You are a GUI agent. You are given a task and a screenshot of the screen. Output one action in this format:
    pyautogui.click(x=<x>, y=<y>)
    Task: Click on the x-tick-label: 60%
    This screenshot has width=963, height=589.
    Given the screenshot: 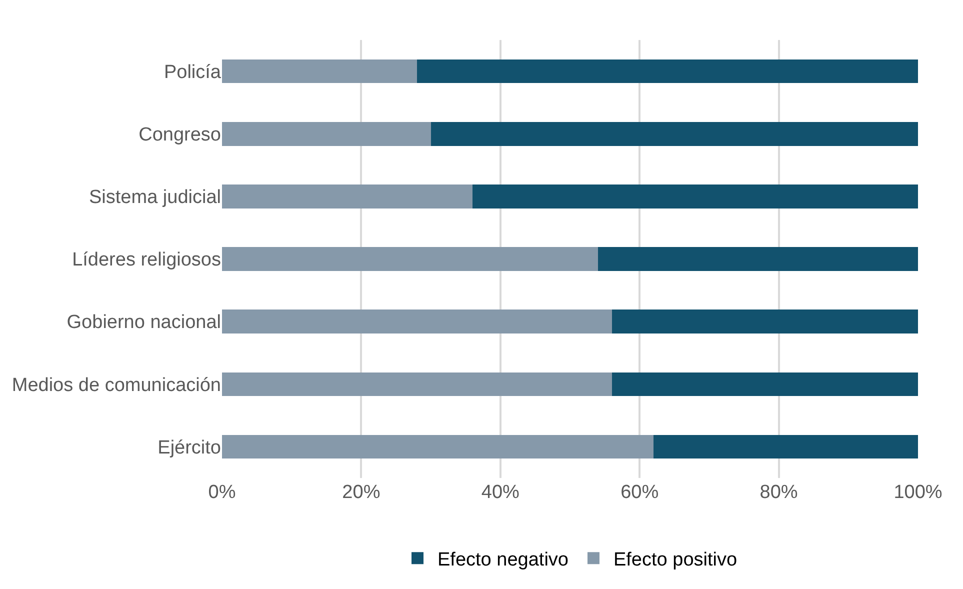 What is the action you would take?
    pyautogui.click(x=639, y=492)
    